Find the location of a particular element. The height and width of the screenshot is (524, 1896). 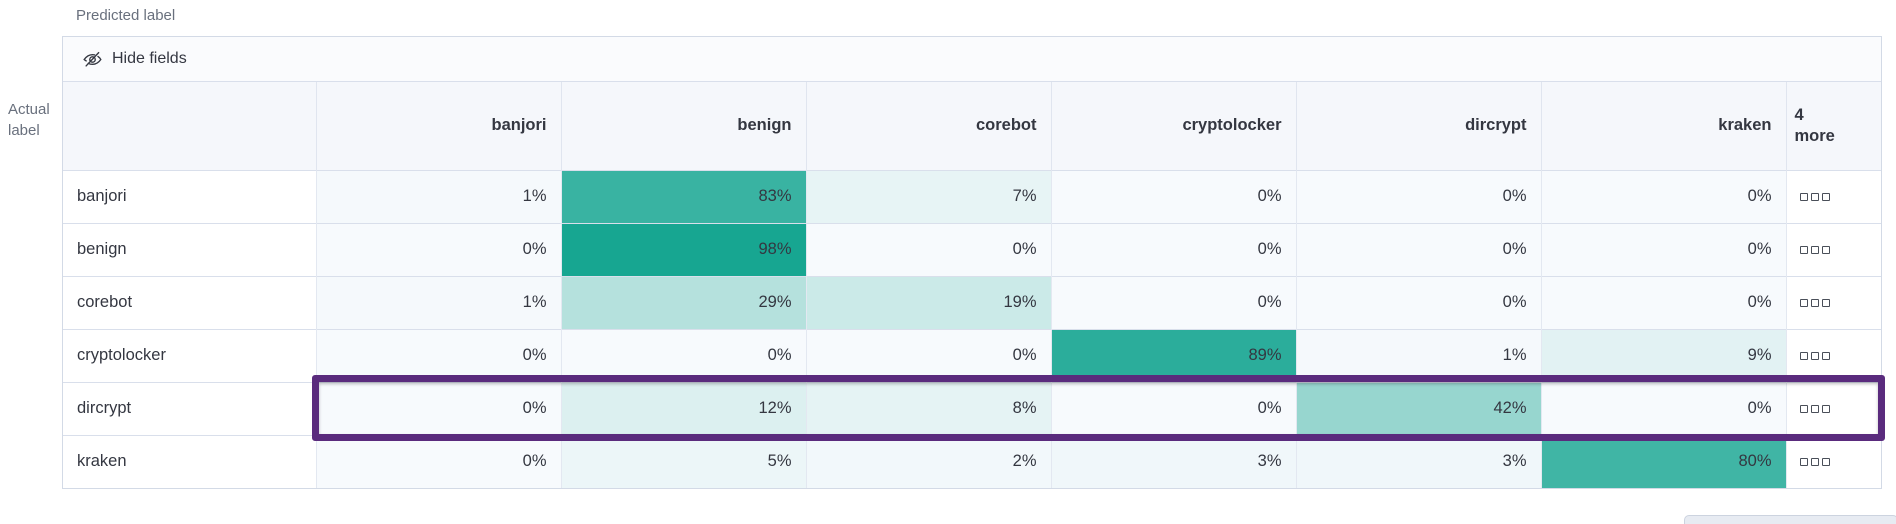

table-row-banjori: banjori 1% 83% 7% 0% 0% 0% is located at coordinates (972, 196).